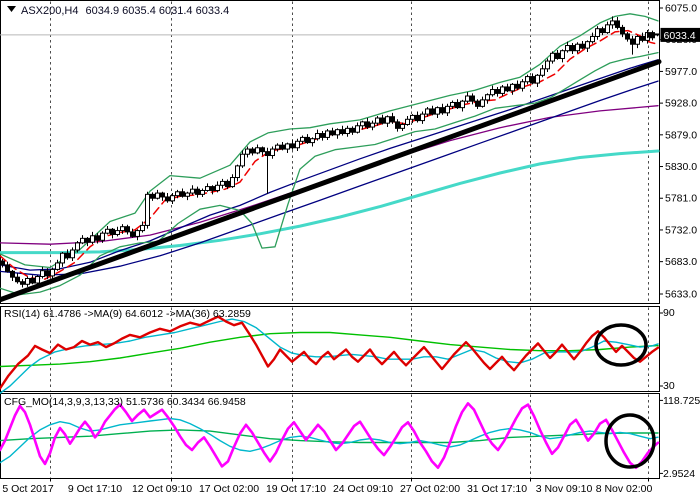  Describe the element at coordinates (11, 9) in the screenshot. I see `symbol-dropdown-icon` at that location.